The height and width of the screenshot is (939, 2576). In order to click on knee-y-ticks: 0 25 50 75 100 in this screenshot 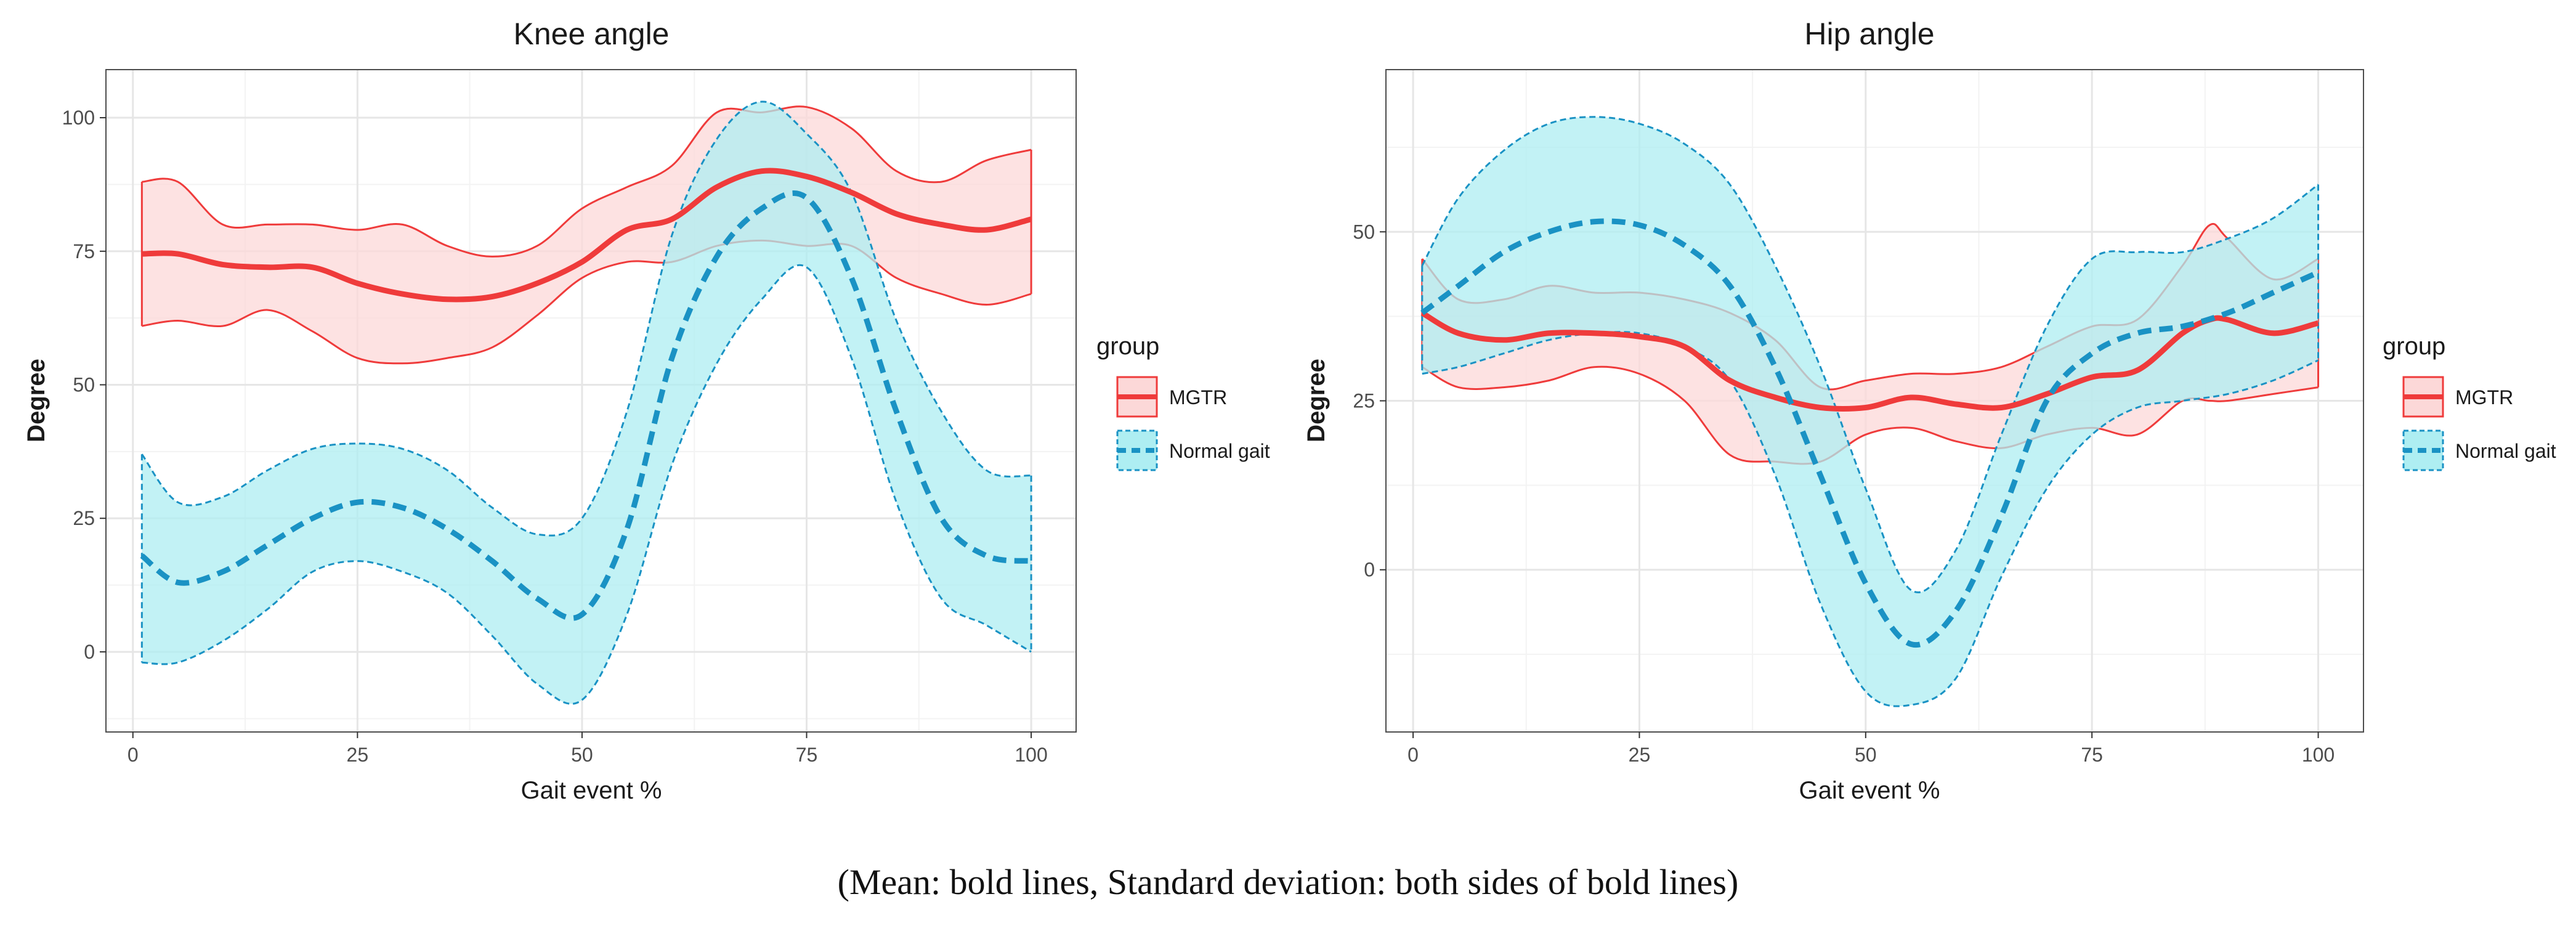, I will do `click(84, 385)`.